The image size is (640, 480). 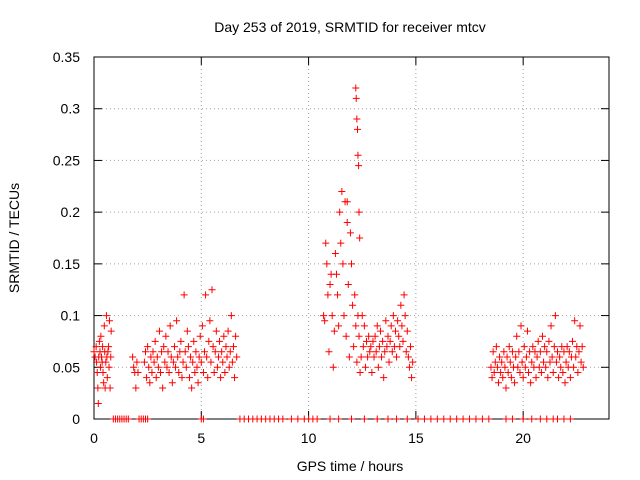 I want to click on y-tick-label: 0.3, so click(x=71, y=109).